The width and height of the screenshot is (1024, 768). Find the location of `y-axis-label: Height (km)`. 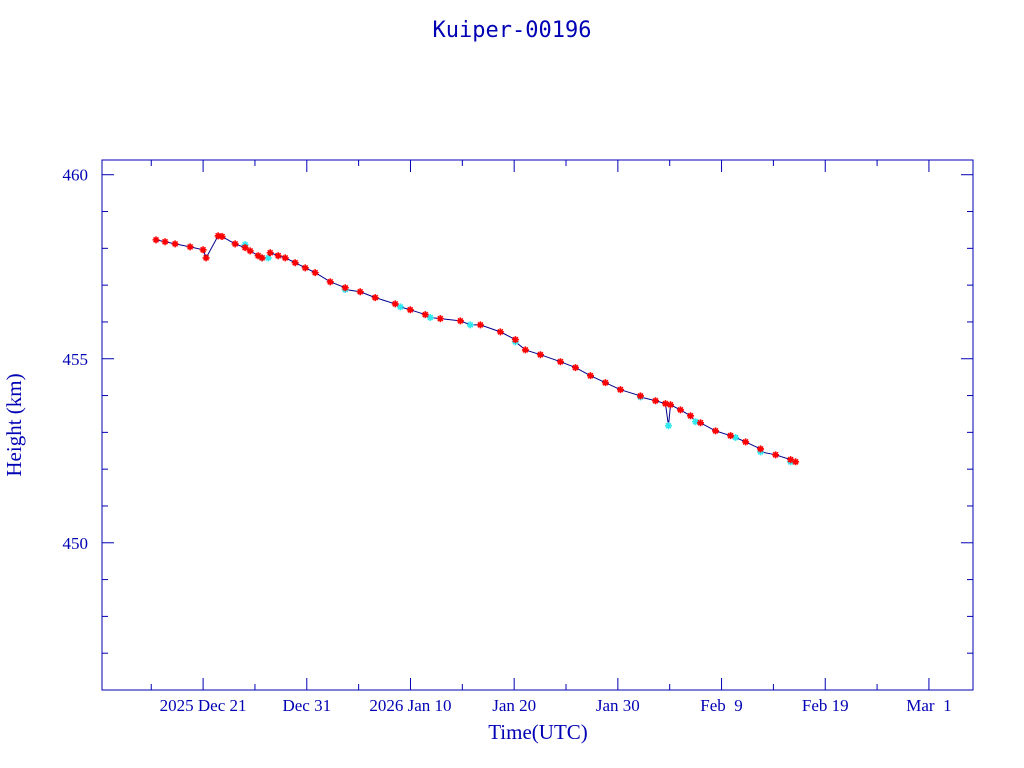

y-axis-label: Height (km) is located at coordinates (14, 424).